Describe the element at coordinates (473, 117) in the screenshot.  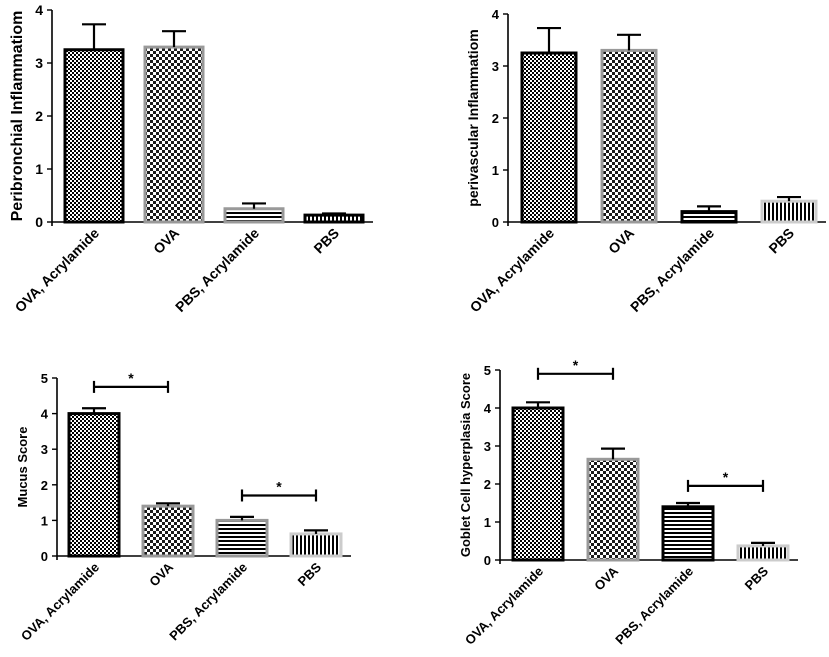
I see `y-axis-label: perivascular Inflammatiom` at that location.